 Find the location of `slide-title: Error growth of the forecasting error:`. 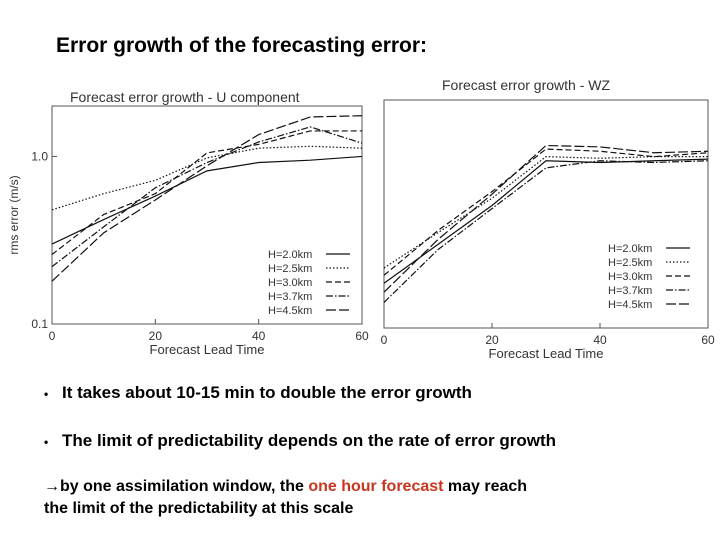

slide-title: Error growth of the forecasting error: is located at coordinates (242, 45).